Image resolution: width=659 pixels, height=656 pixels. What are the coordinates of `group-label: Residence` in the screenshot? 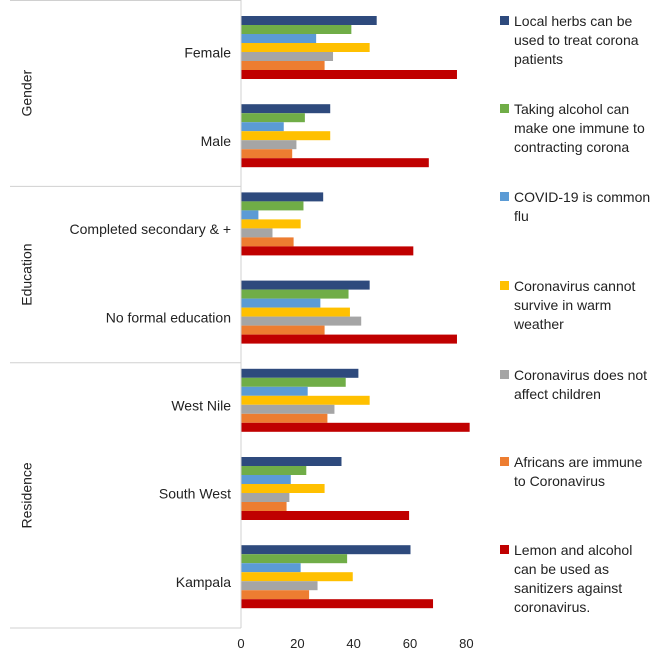 It's located at (27, 495).